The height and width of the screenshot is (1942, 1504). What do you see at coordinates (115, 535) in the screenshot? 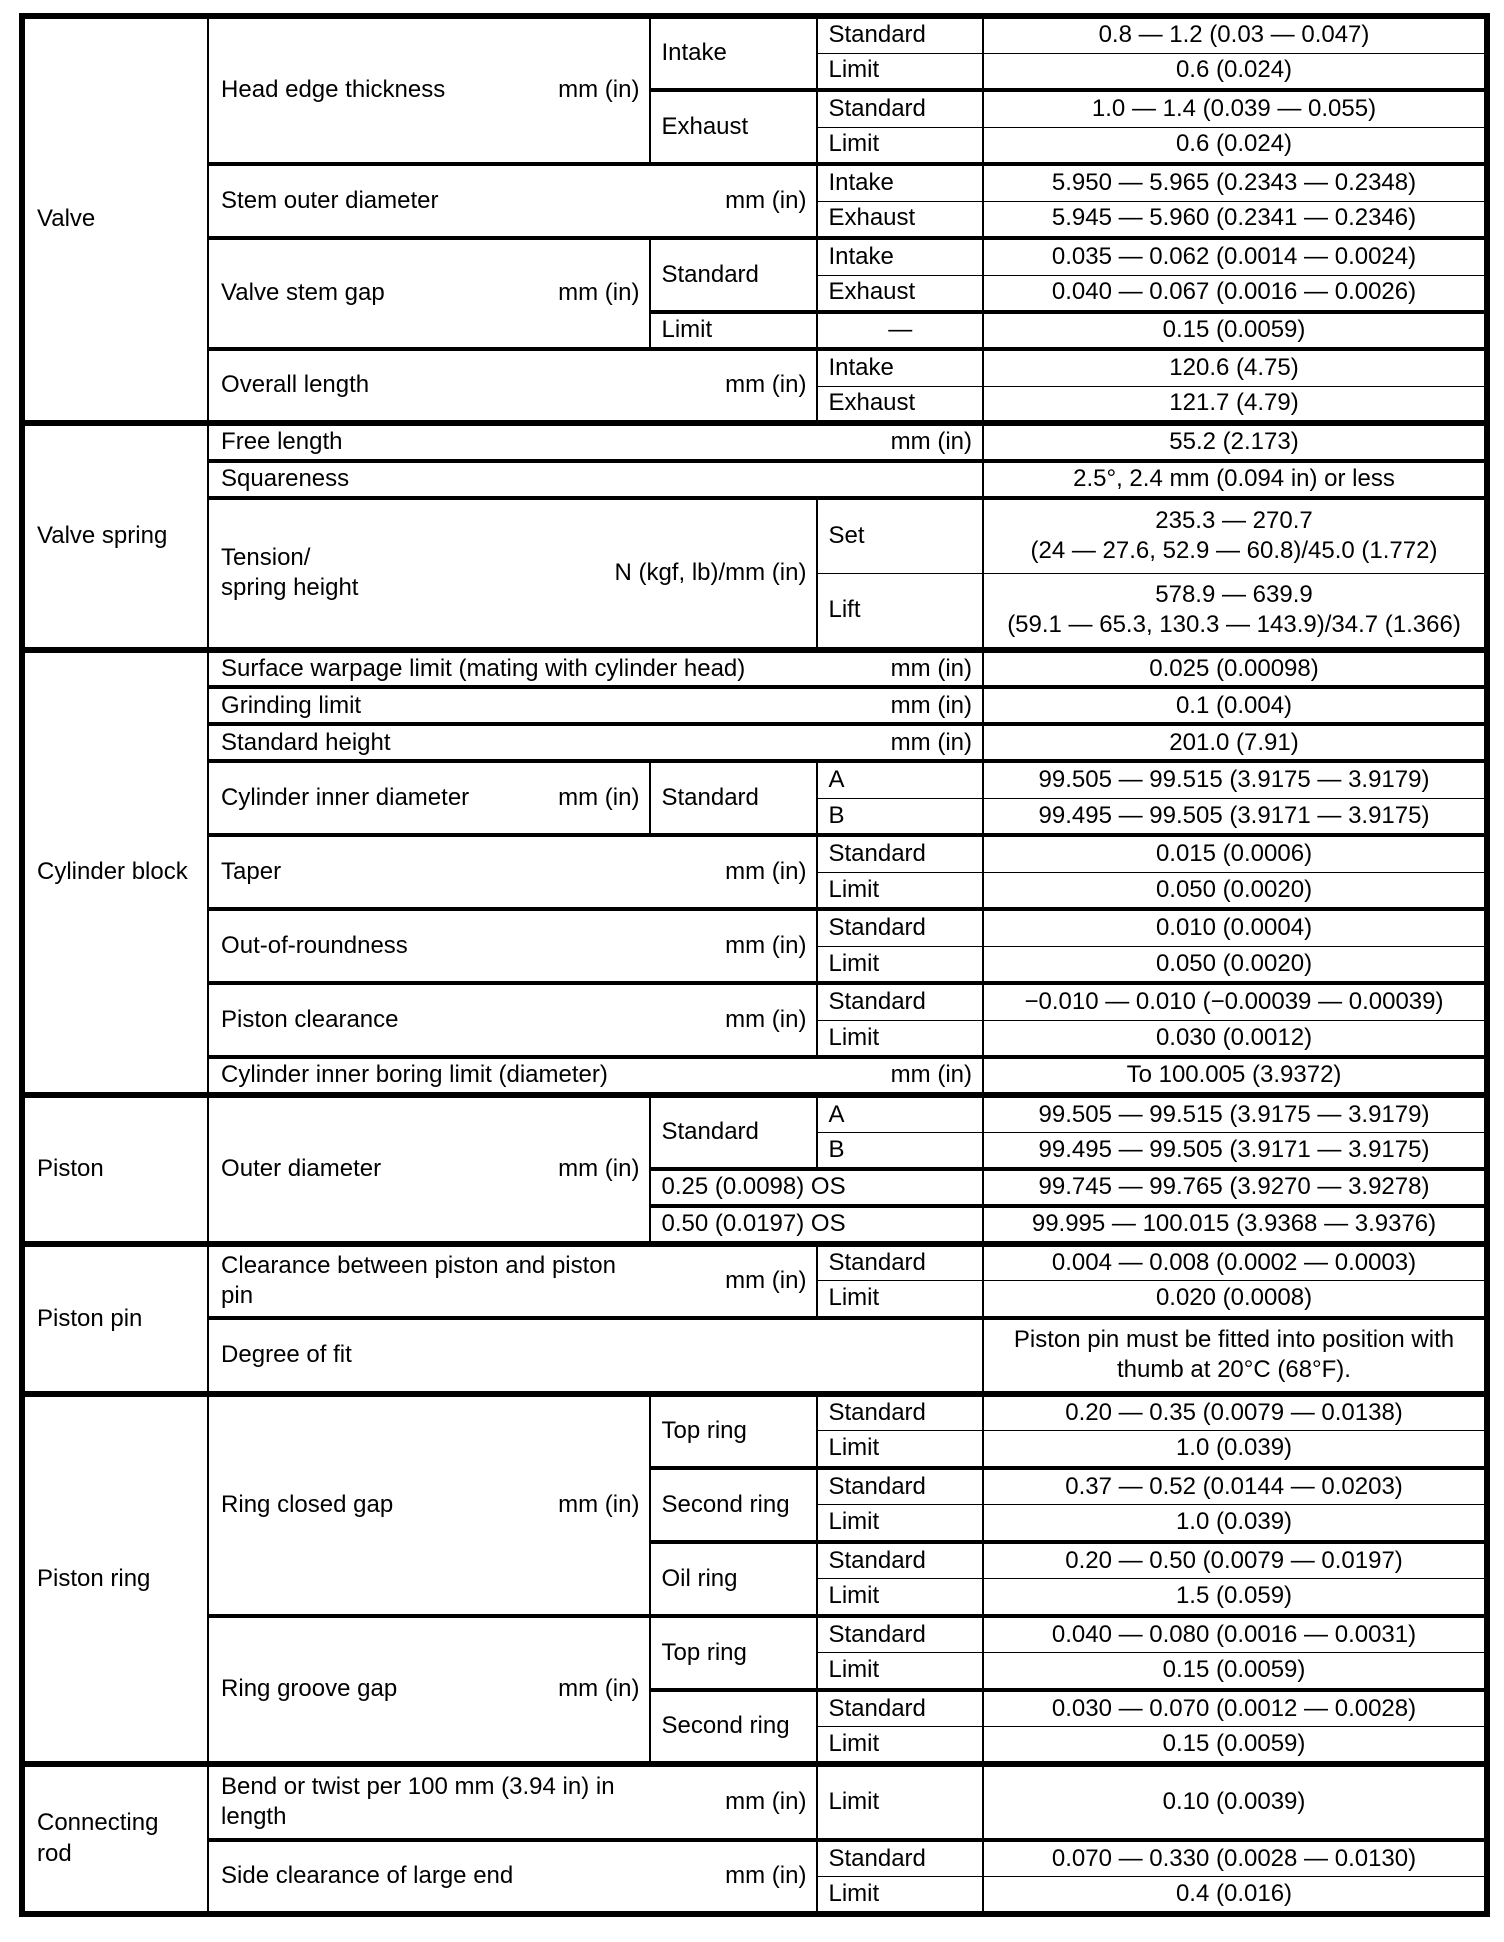
I see `section-cell: Valve spring` at bounding box center [115, 535].